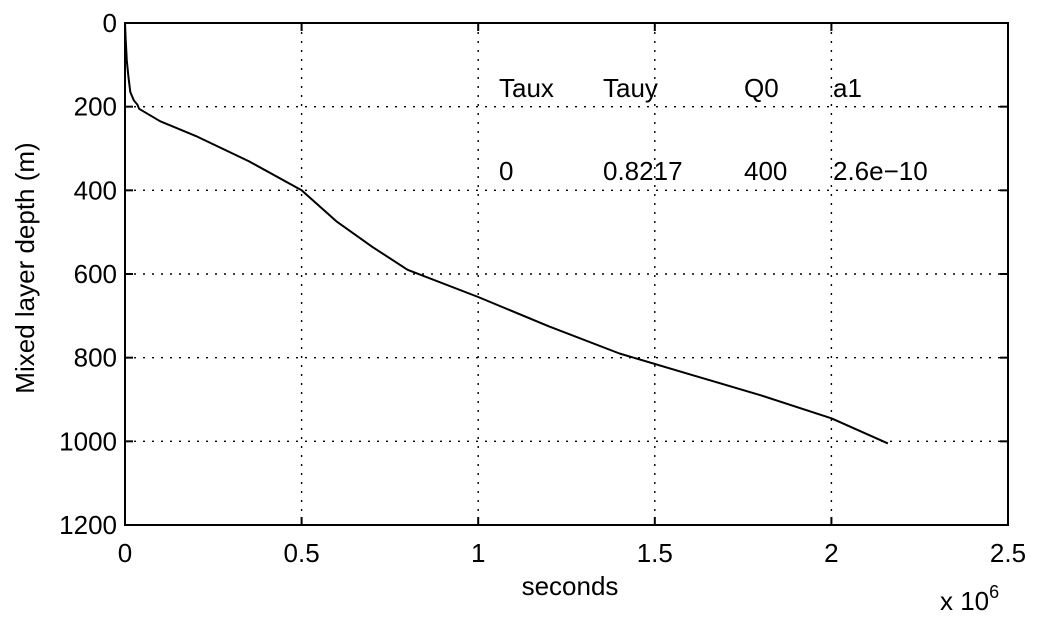 The height and width of the screenshot is (618, 1038). What do you see at coordinates (526, 88) in the screenshot?
I see `annotation-header-taux: Taux` at bounding box center [526, 88].